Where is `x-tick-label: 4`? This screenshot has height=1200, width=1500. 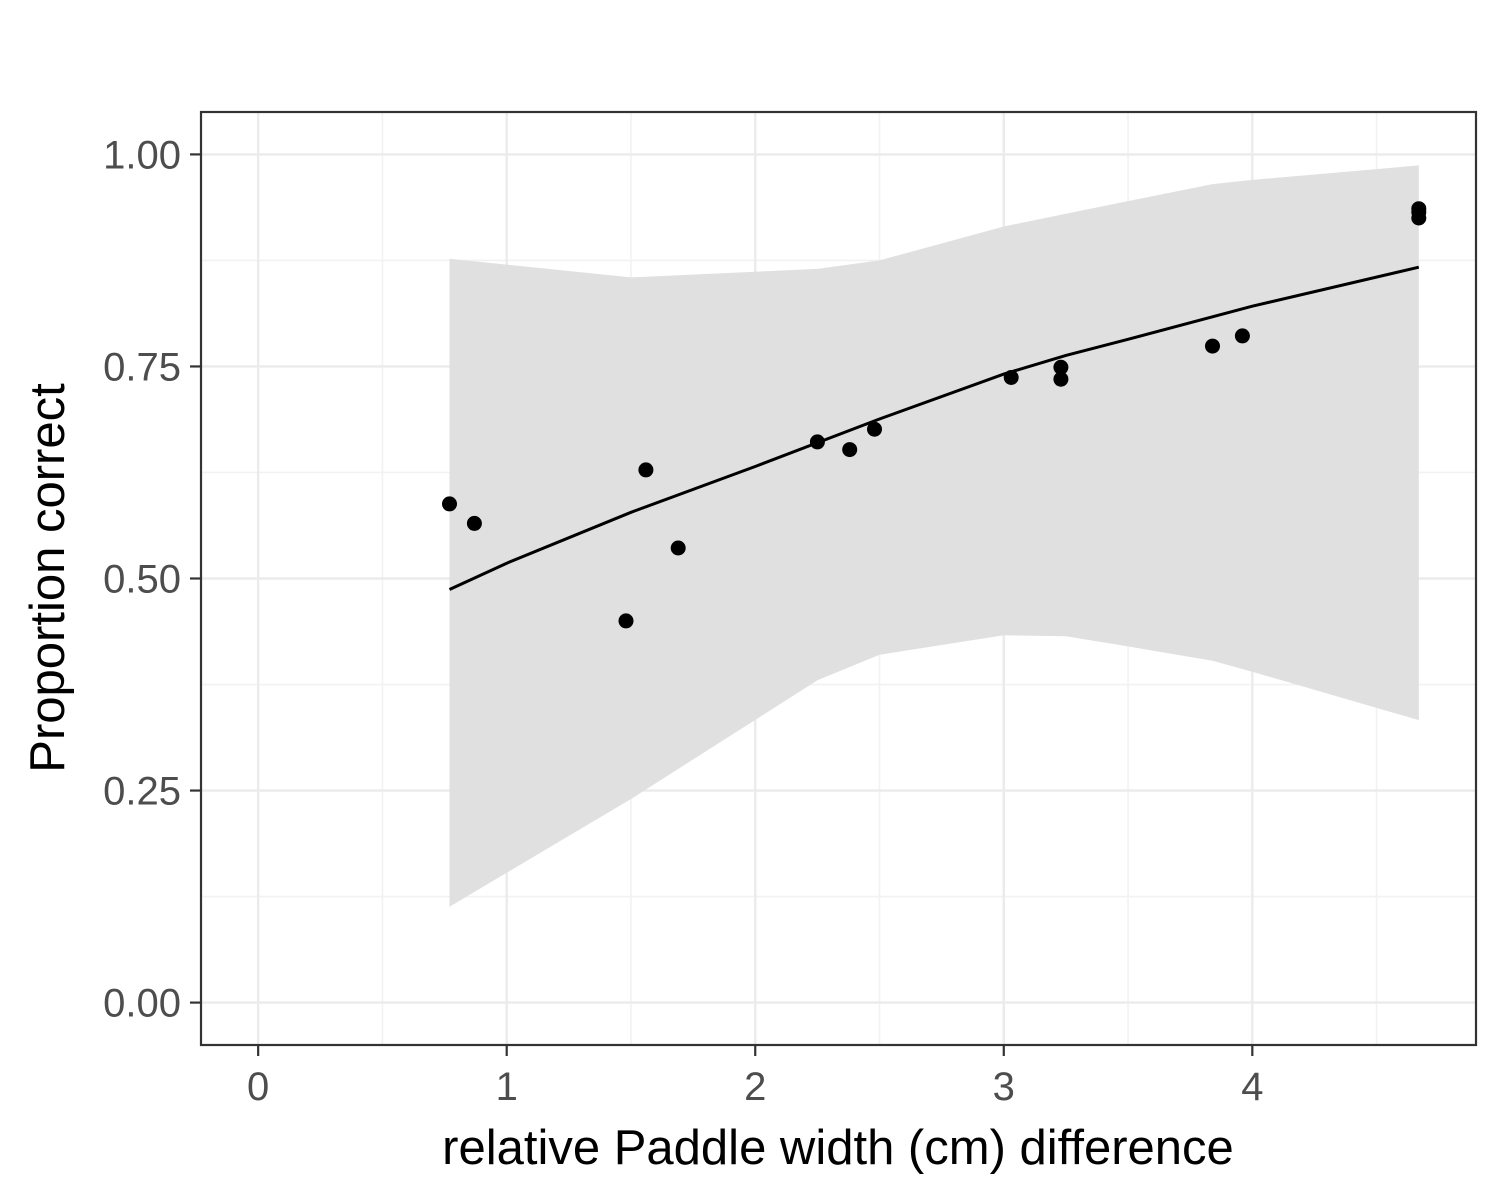 x-tick-label: 4 is located at coordinates (1252, 1087).